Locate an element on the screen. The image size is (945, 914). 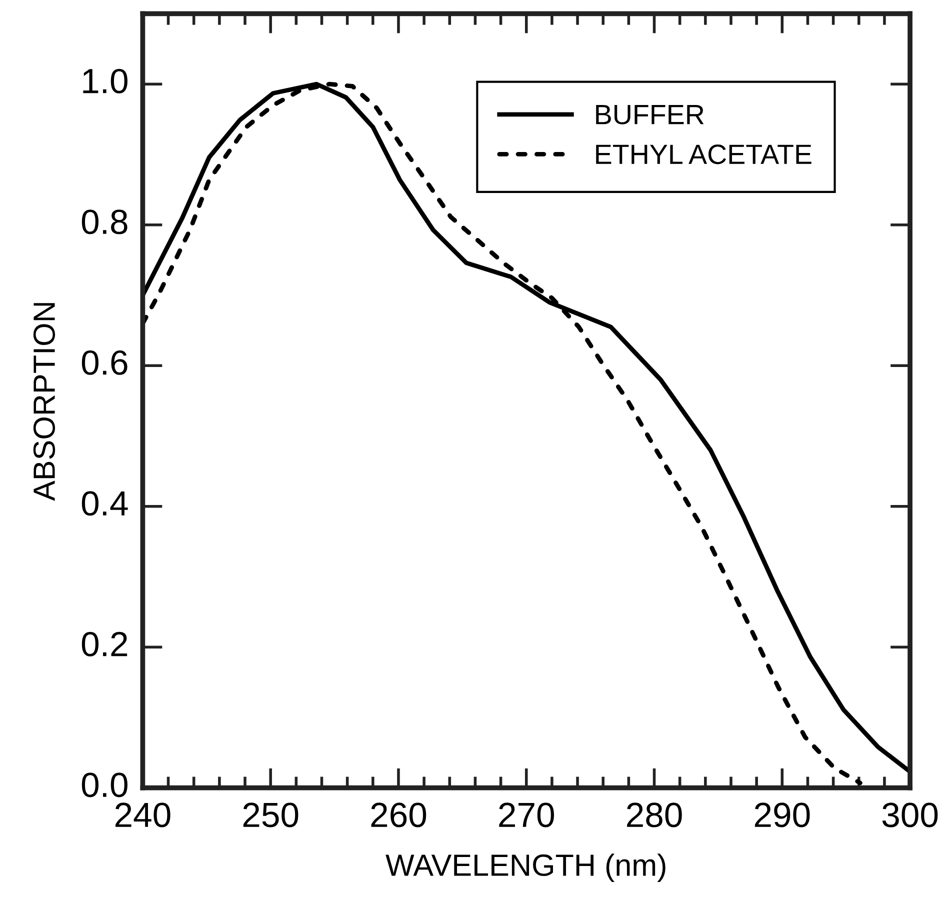
legend-label: ETHYL ACETATE is located at coordinates (704, 154).